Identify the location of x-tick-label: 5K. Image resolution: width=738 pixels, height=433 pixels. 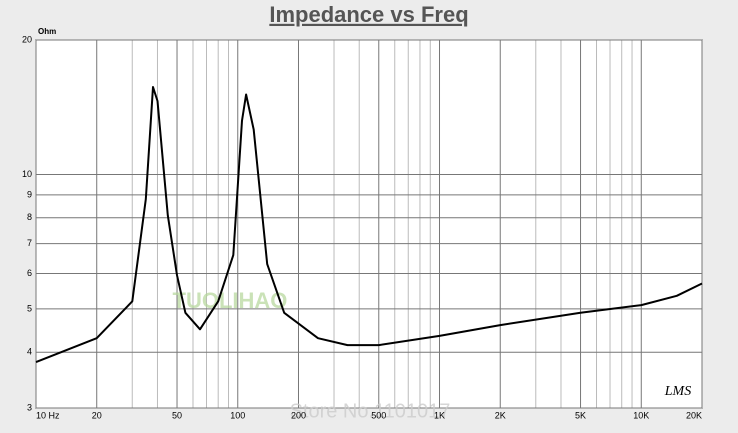
(580, 415).